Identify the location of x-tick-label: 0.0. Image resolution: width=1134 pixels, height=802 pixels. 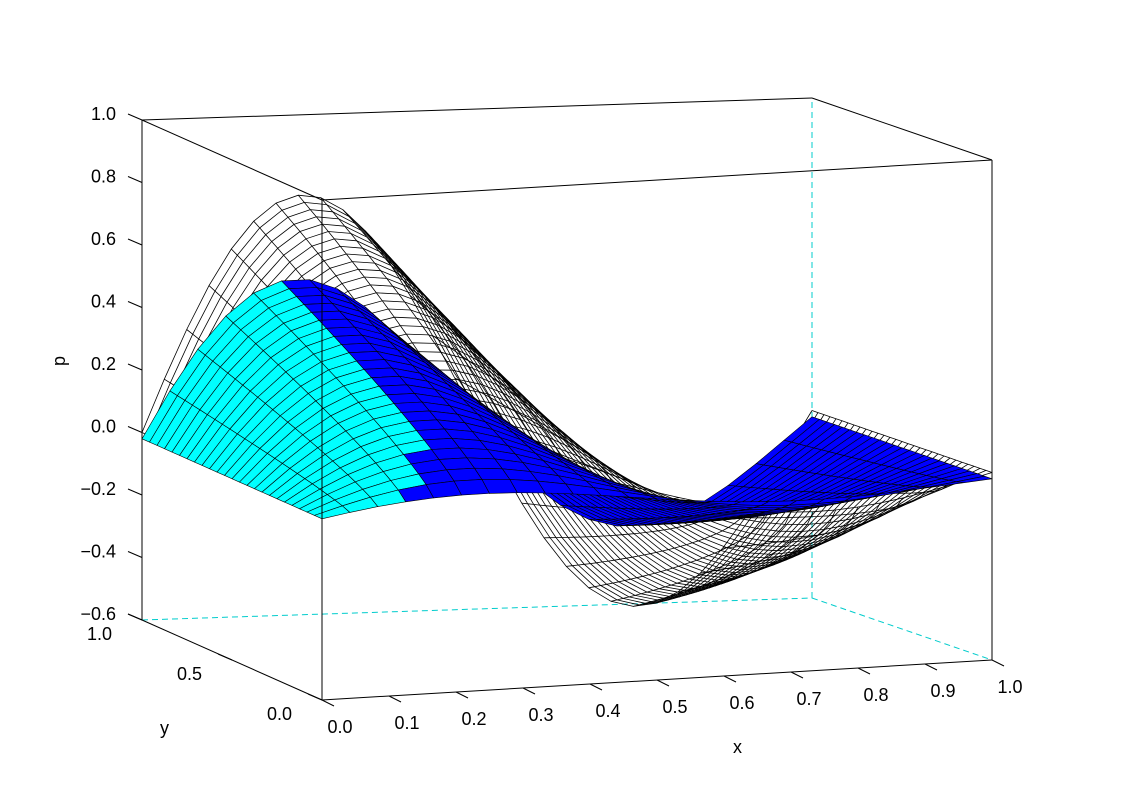
(339, 727).